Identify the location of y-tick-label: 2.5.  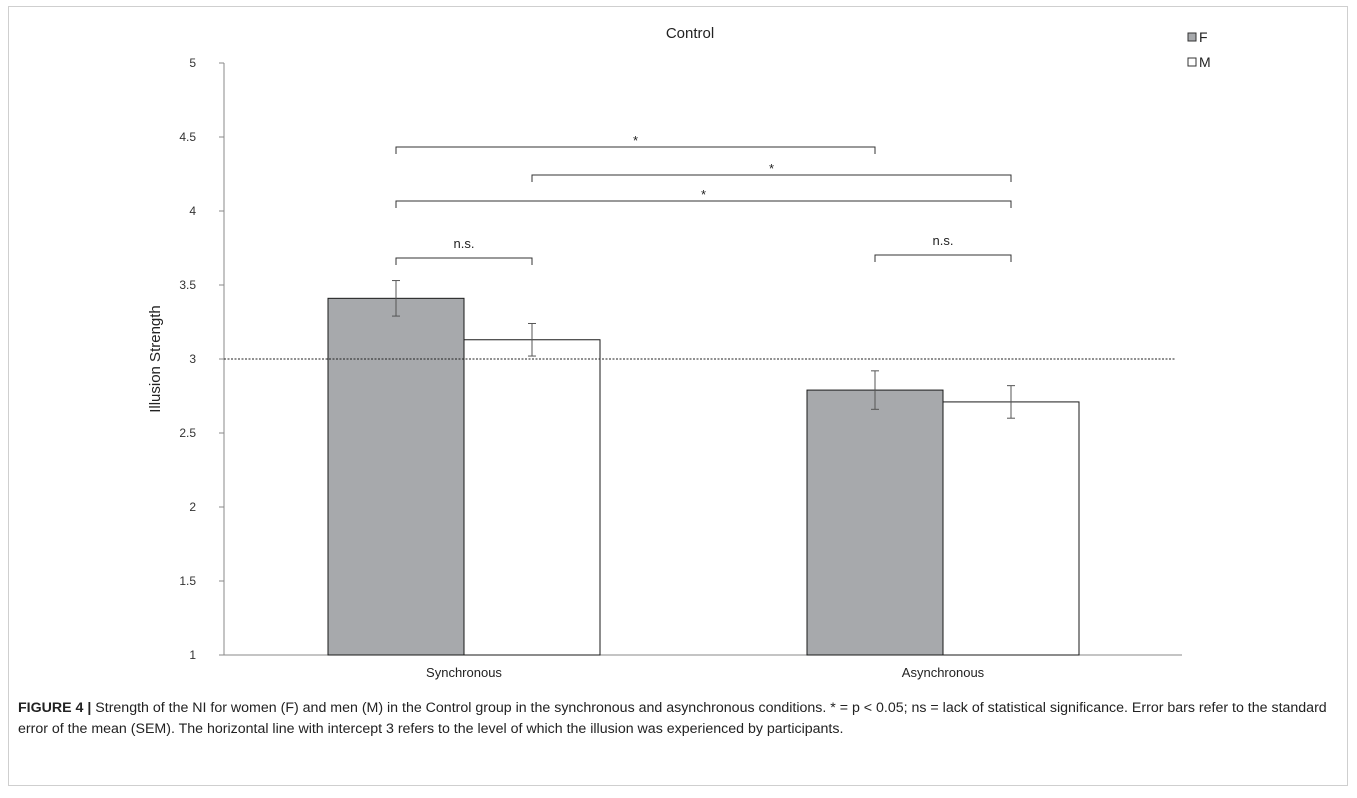
(187, 433).